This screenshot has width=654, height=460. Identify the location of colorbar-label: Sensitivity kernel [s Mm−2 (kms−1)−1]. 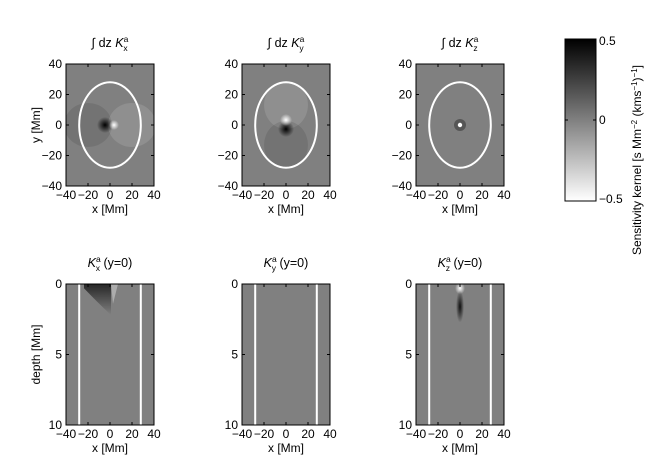
(637, 160).